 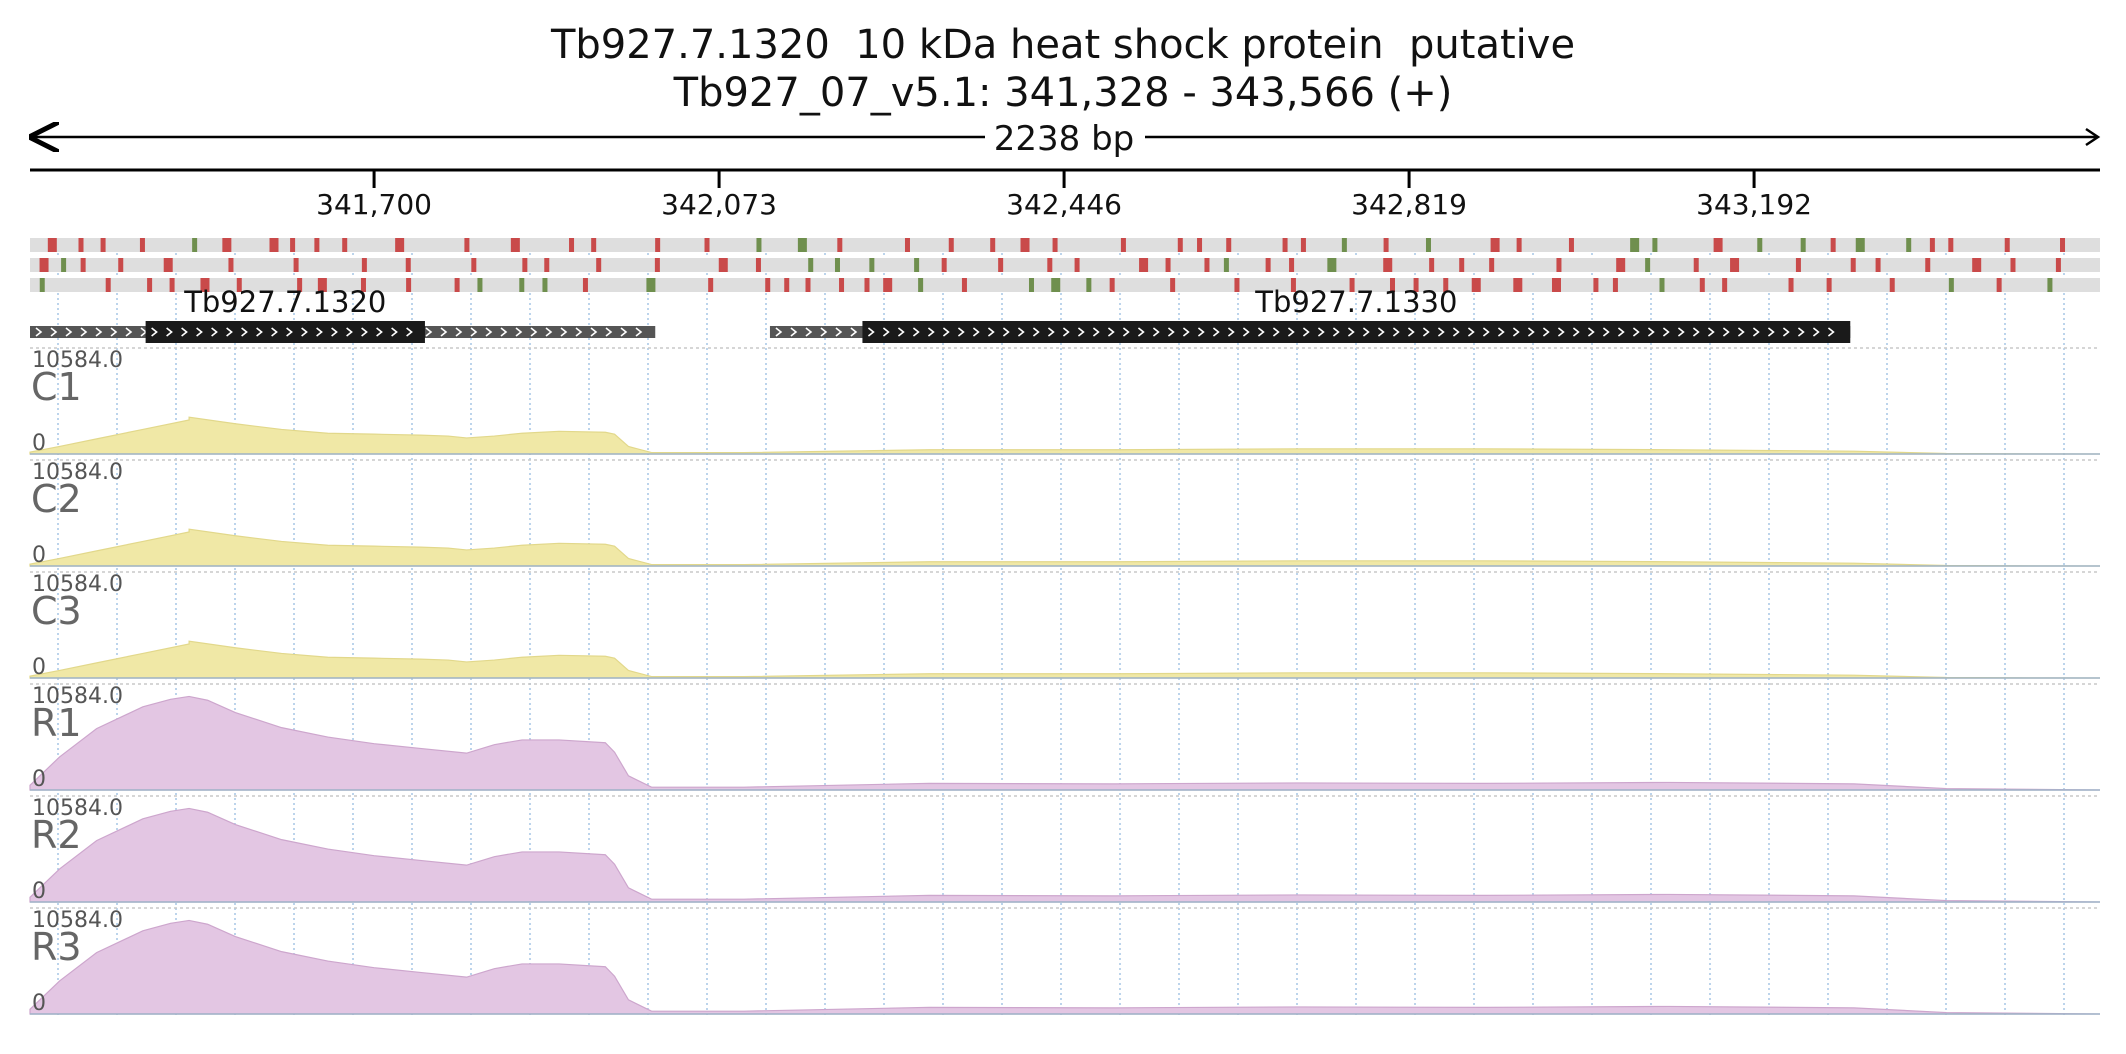 I want to click on span-label: 2238 bp, so click(x=1064, y=139).